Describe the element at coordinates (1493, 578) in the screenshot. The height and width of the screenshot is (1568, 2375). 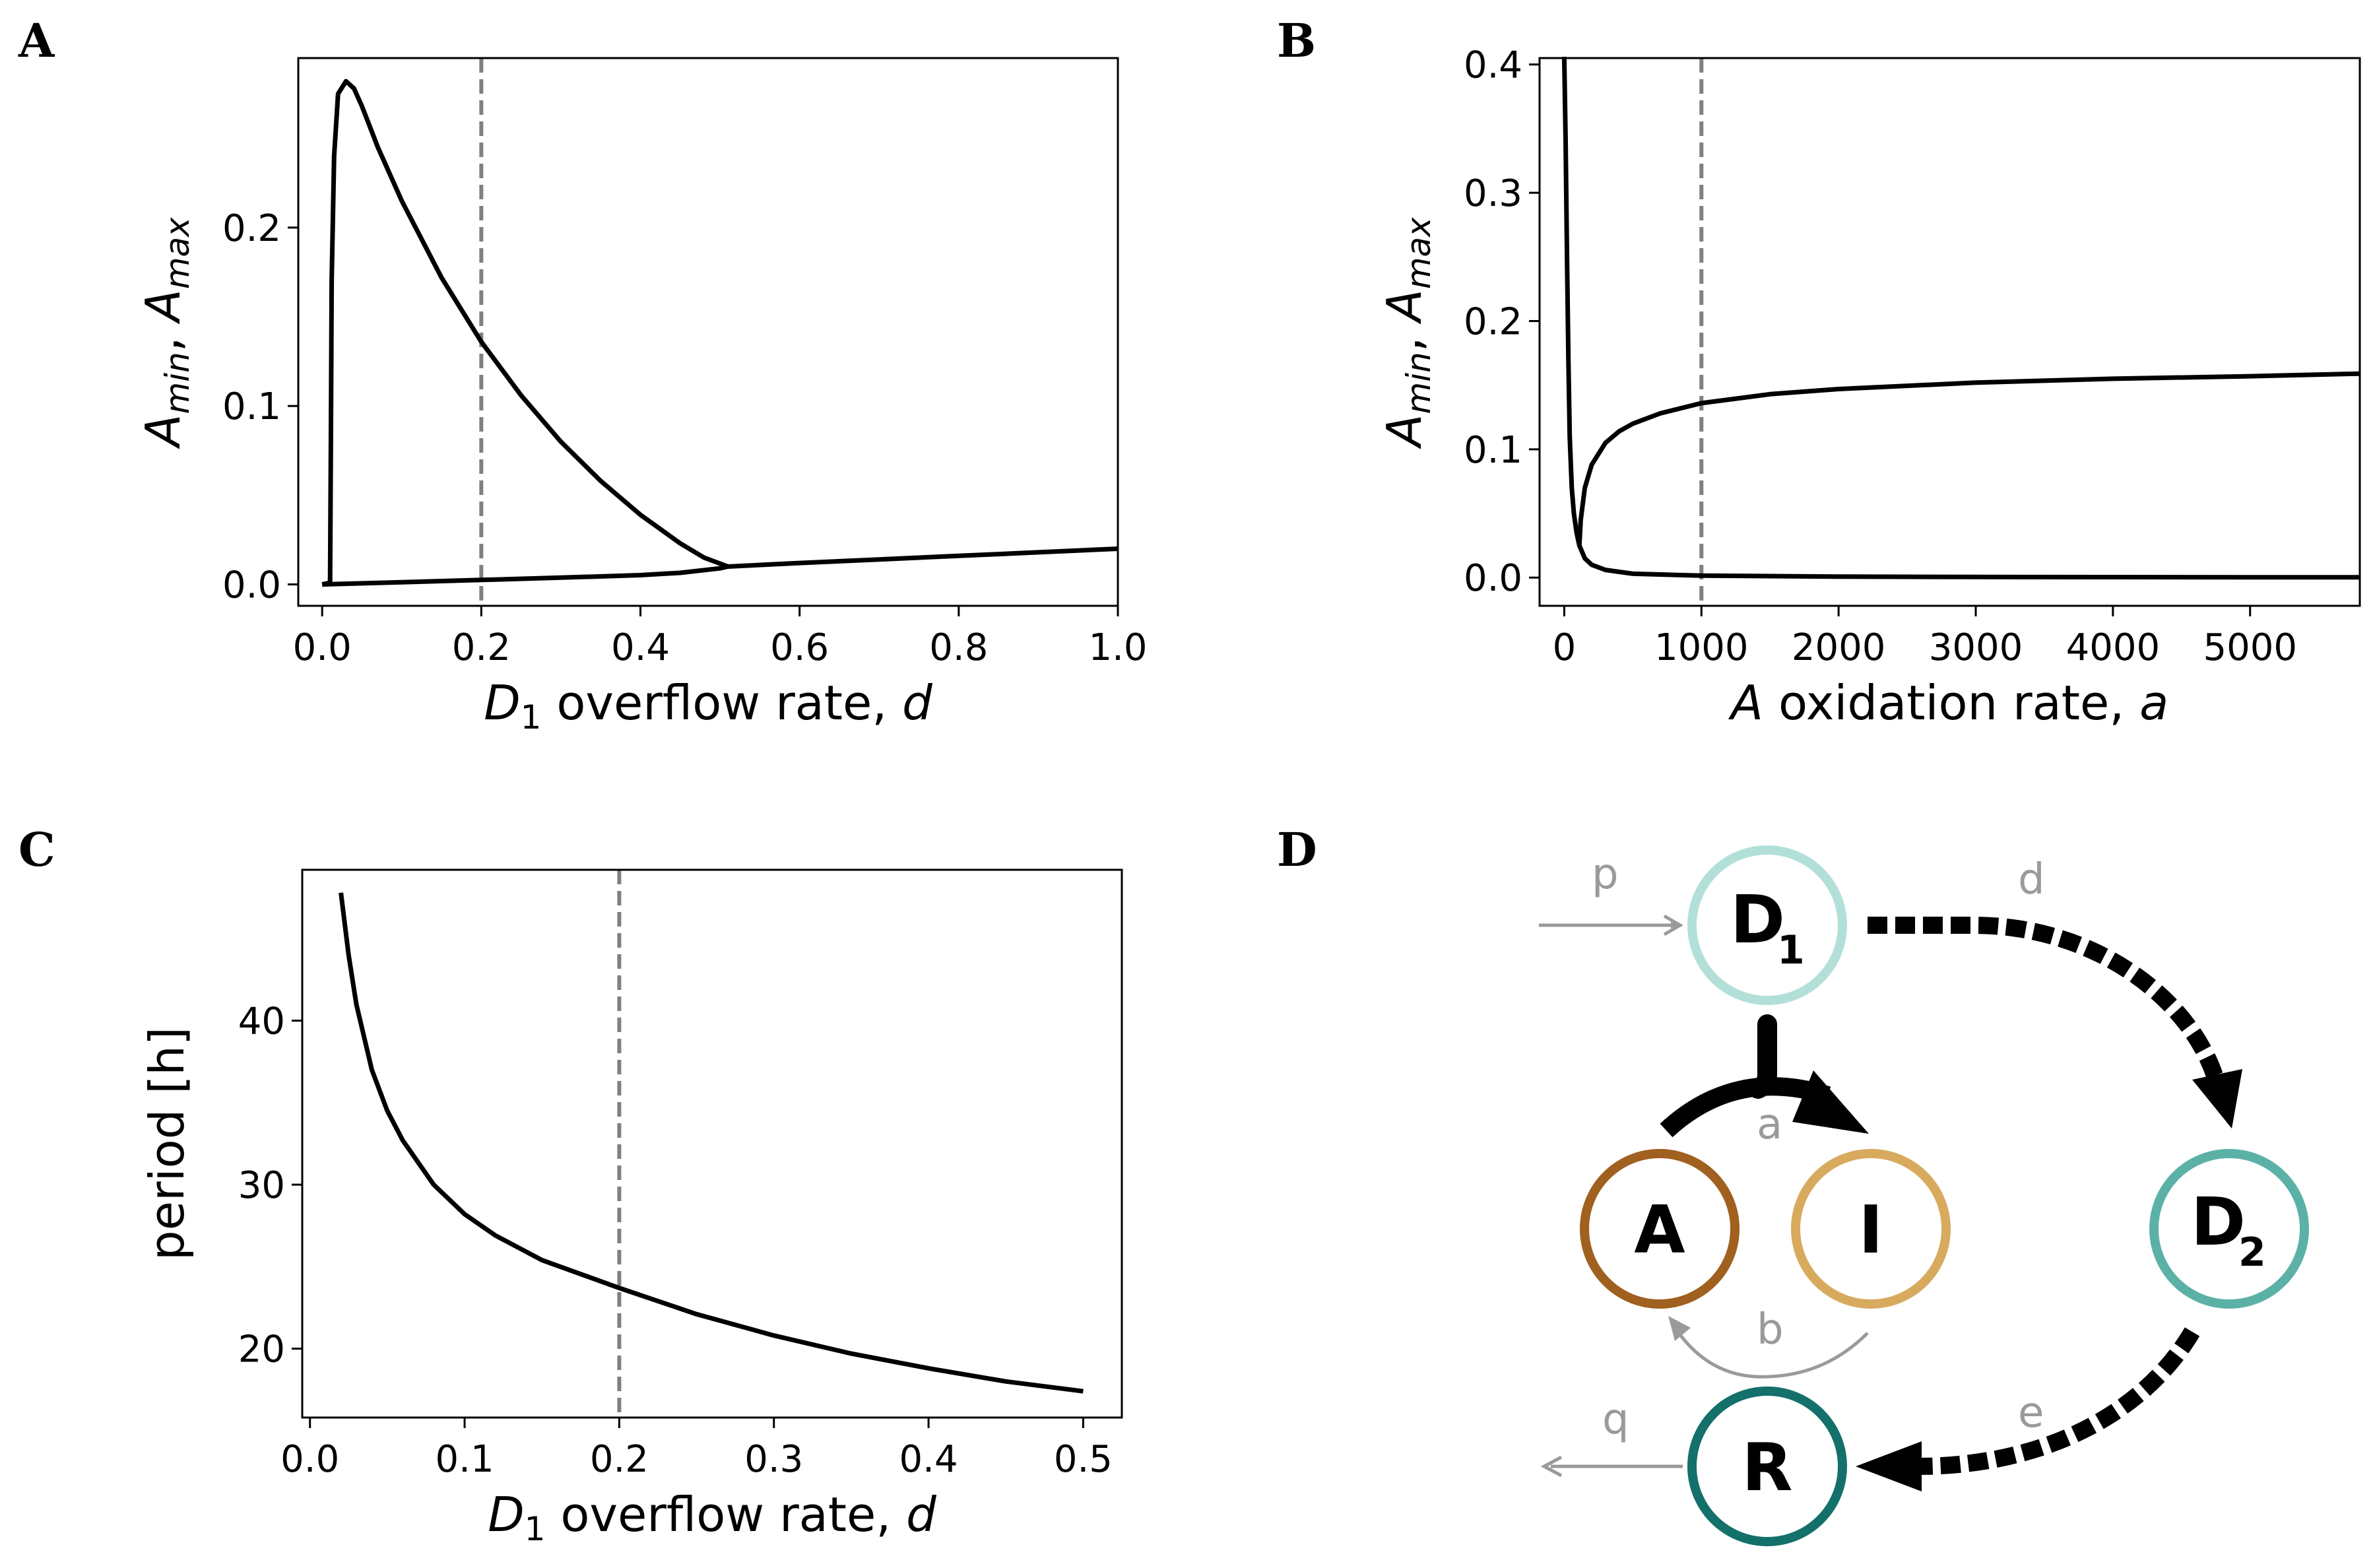
I see `chart-b-ytick-label: 0.0` at that location.